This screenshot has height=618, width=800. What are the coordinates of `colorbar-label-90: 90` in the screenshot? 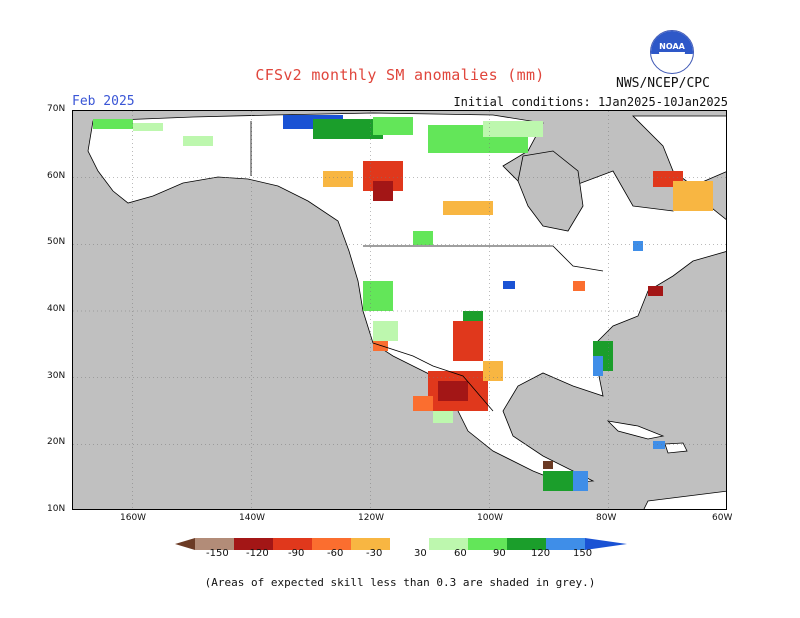 It's located at (499, 553).